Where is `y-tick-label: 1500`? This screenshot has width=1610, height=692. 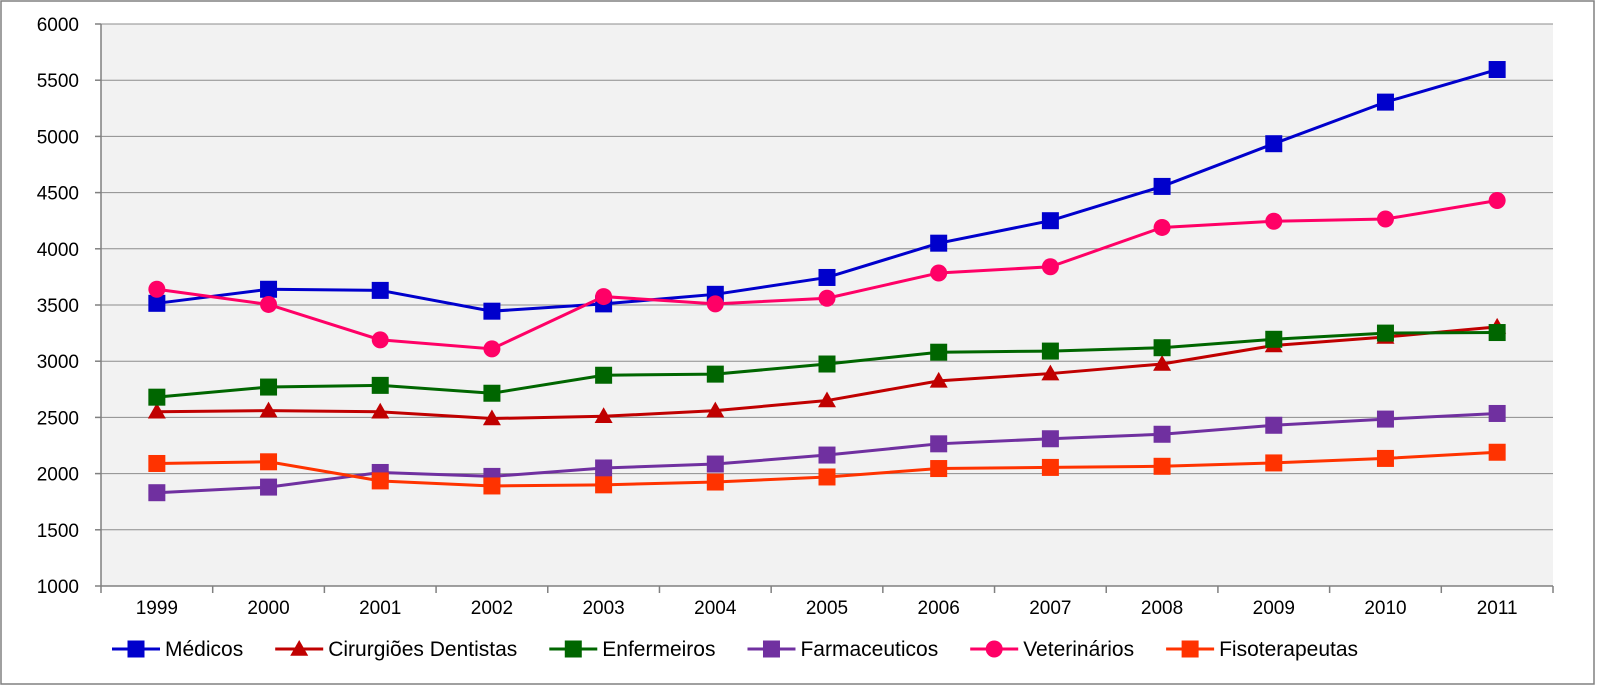 y-tick-label: 1500 is located at coordinates (58, 531).